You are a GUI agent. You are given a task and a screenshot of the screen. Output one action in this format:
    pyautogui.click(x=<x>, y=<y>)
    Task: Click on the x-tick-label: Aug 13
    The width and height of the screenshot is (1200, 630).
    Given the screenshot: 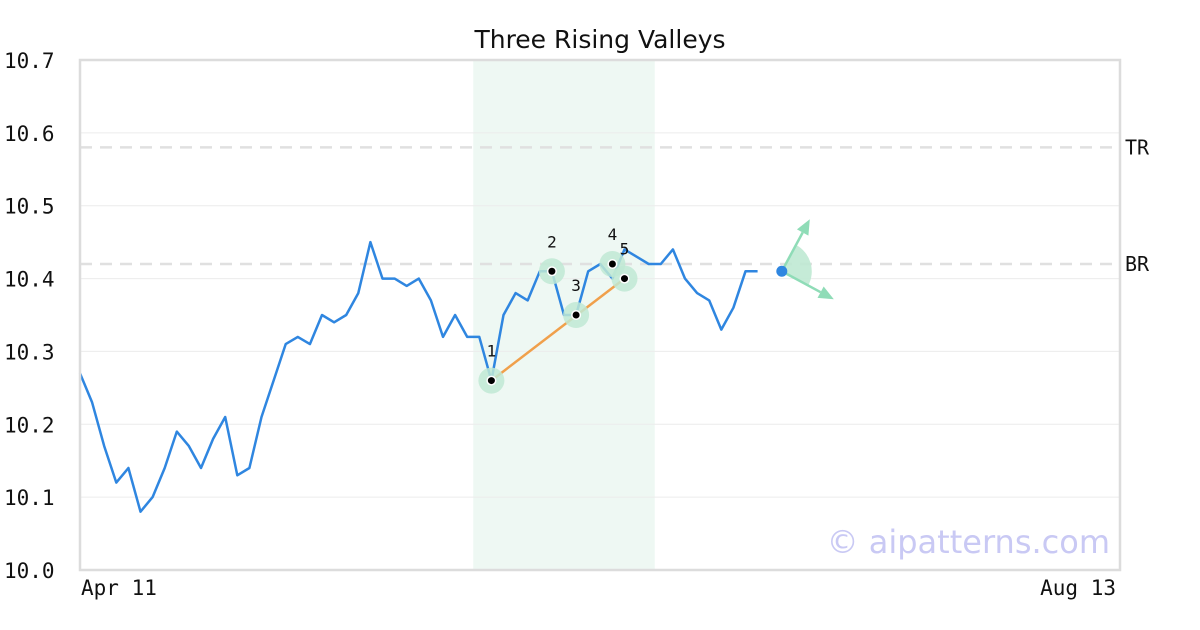 What is the action you would take?
    pyautogui.click(x=1078, y=588)
    